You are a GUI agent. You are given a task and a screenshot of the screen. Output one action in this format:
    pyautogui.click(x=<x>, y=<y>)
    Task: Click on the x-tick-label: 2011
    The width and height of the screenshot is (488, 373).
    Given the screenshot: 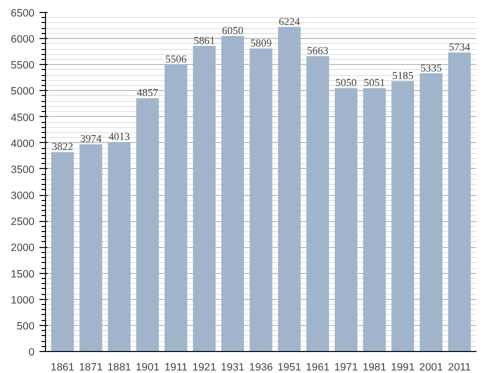 What is the action you would take?
    pyautogui.click(x=460, y=367)
    